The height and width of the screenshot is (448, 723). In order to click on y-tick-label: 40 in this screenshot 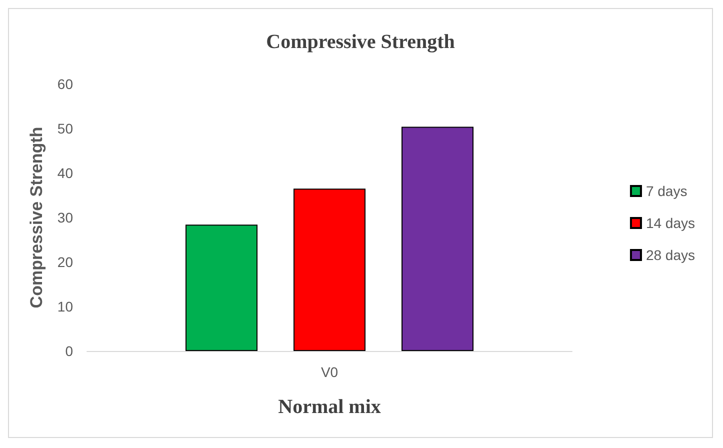, I will do `click(65, 173)`.